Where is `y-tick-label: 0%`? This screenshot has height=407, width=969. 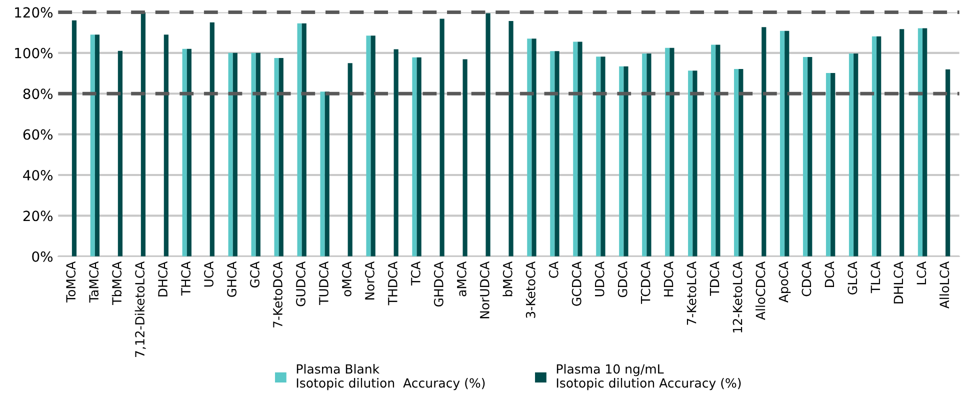
y-tick-label: 0% is located at coordinates (42, 256).